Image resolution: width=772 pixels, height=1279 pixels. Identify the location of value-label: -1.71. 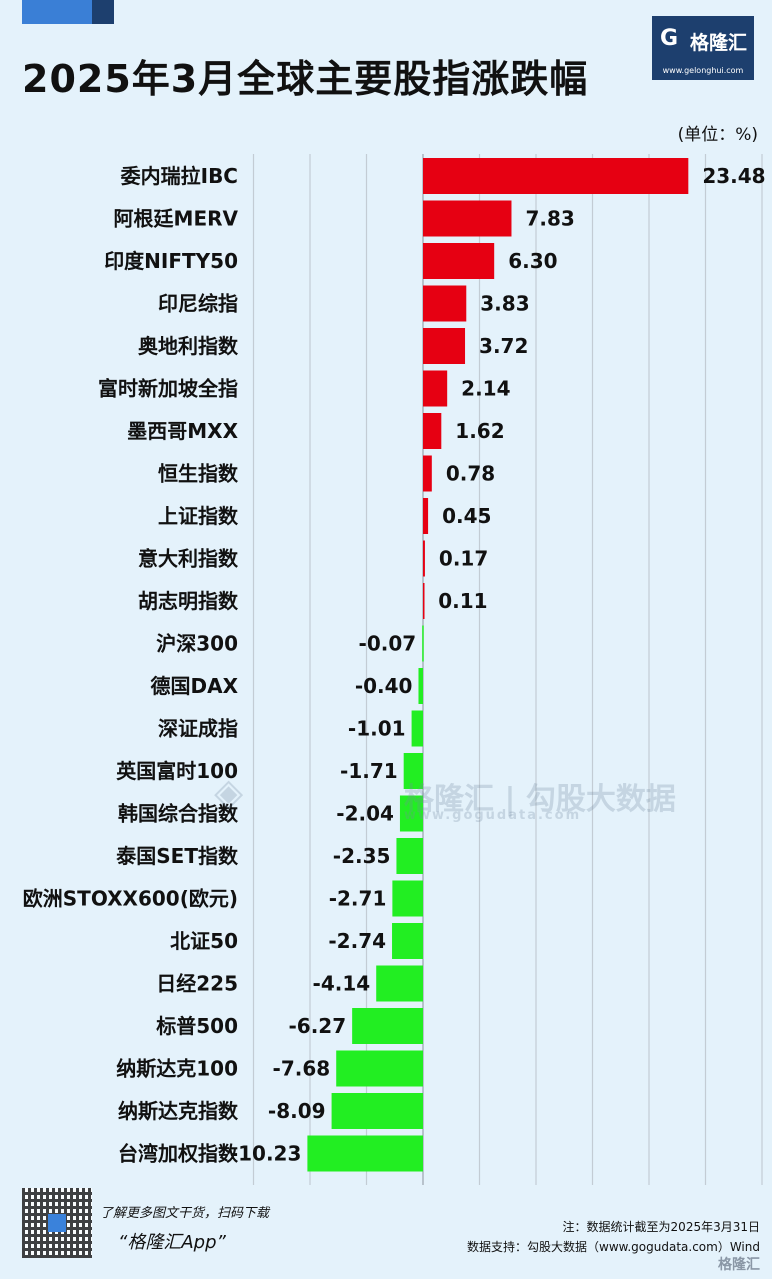
(369, 771).